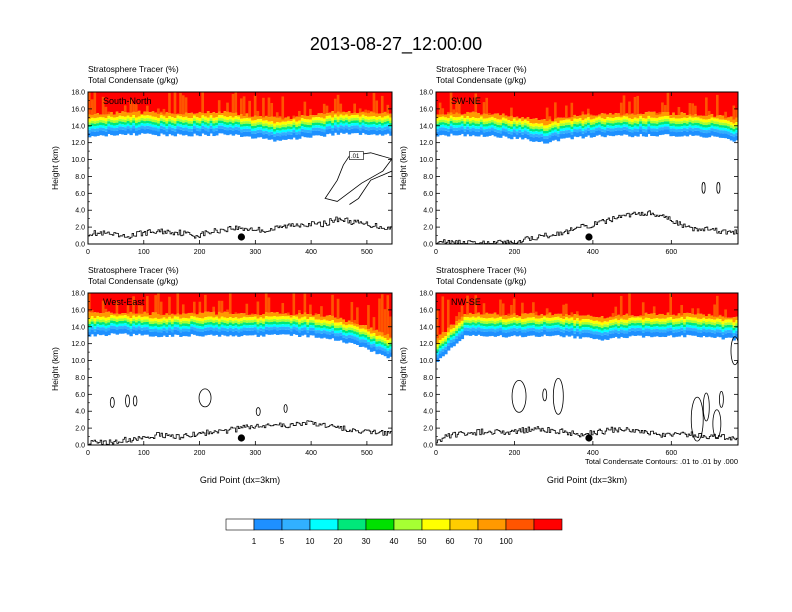  Describe the element at coordinates (436, 453) in the screenshot. I see `x-tick-label: 0` at that location.